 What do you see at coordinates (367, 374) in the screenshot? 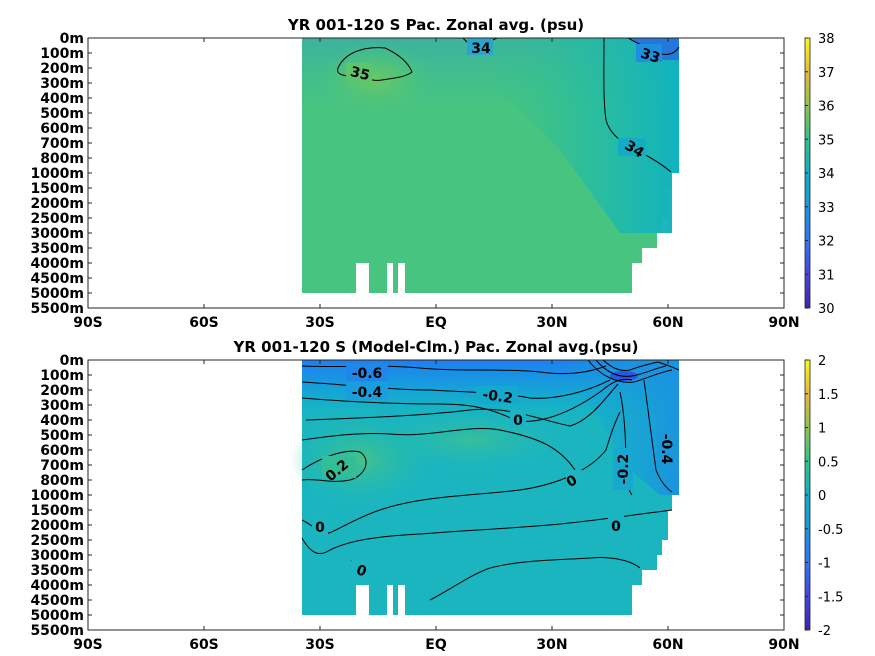
I see `contour-label: -0.6` at bounding box center [367, 374].